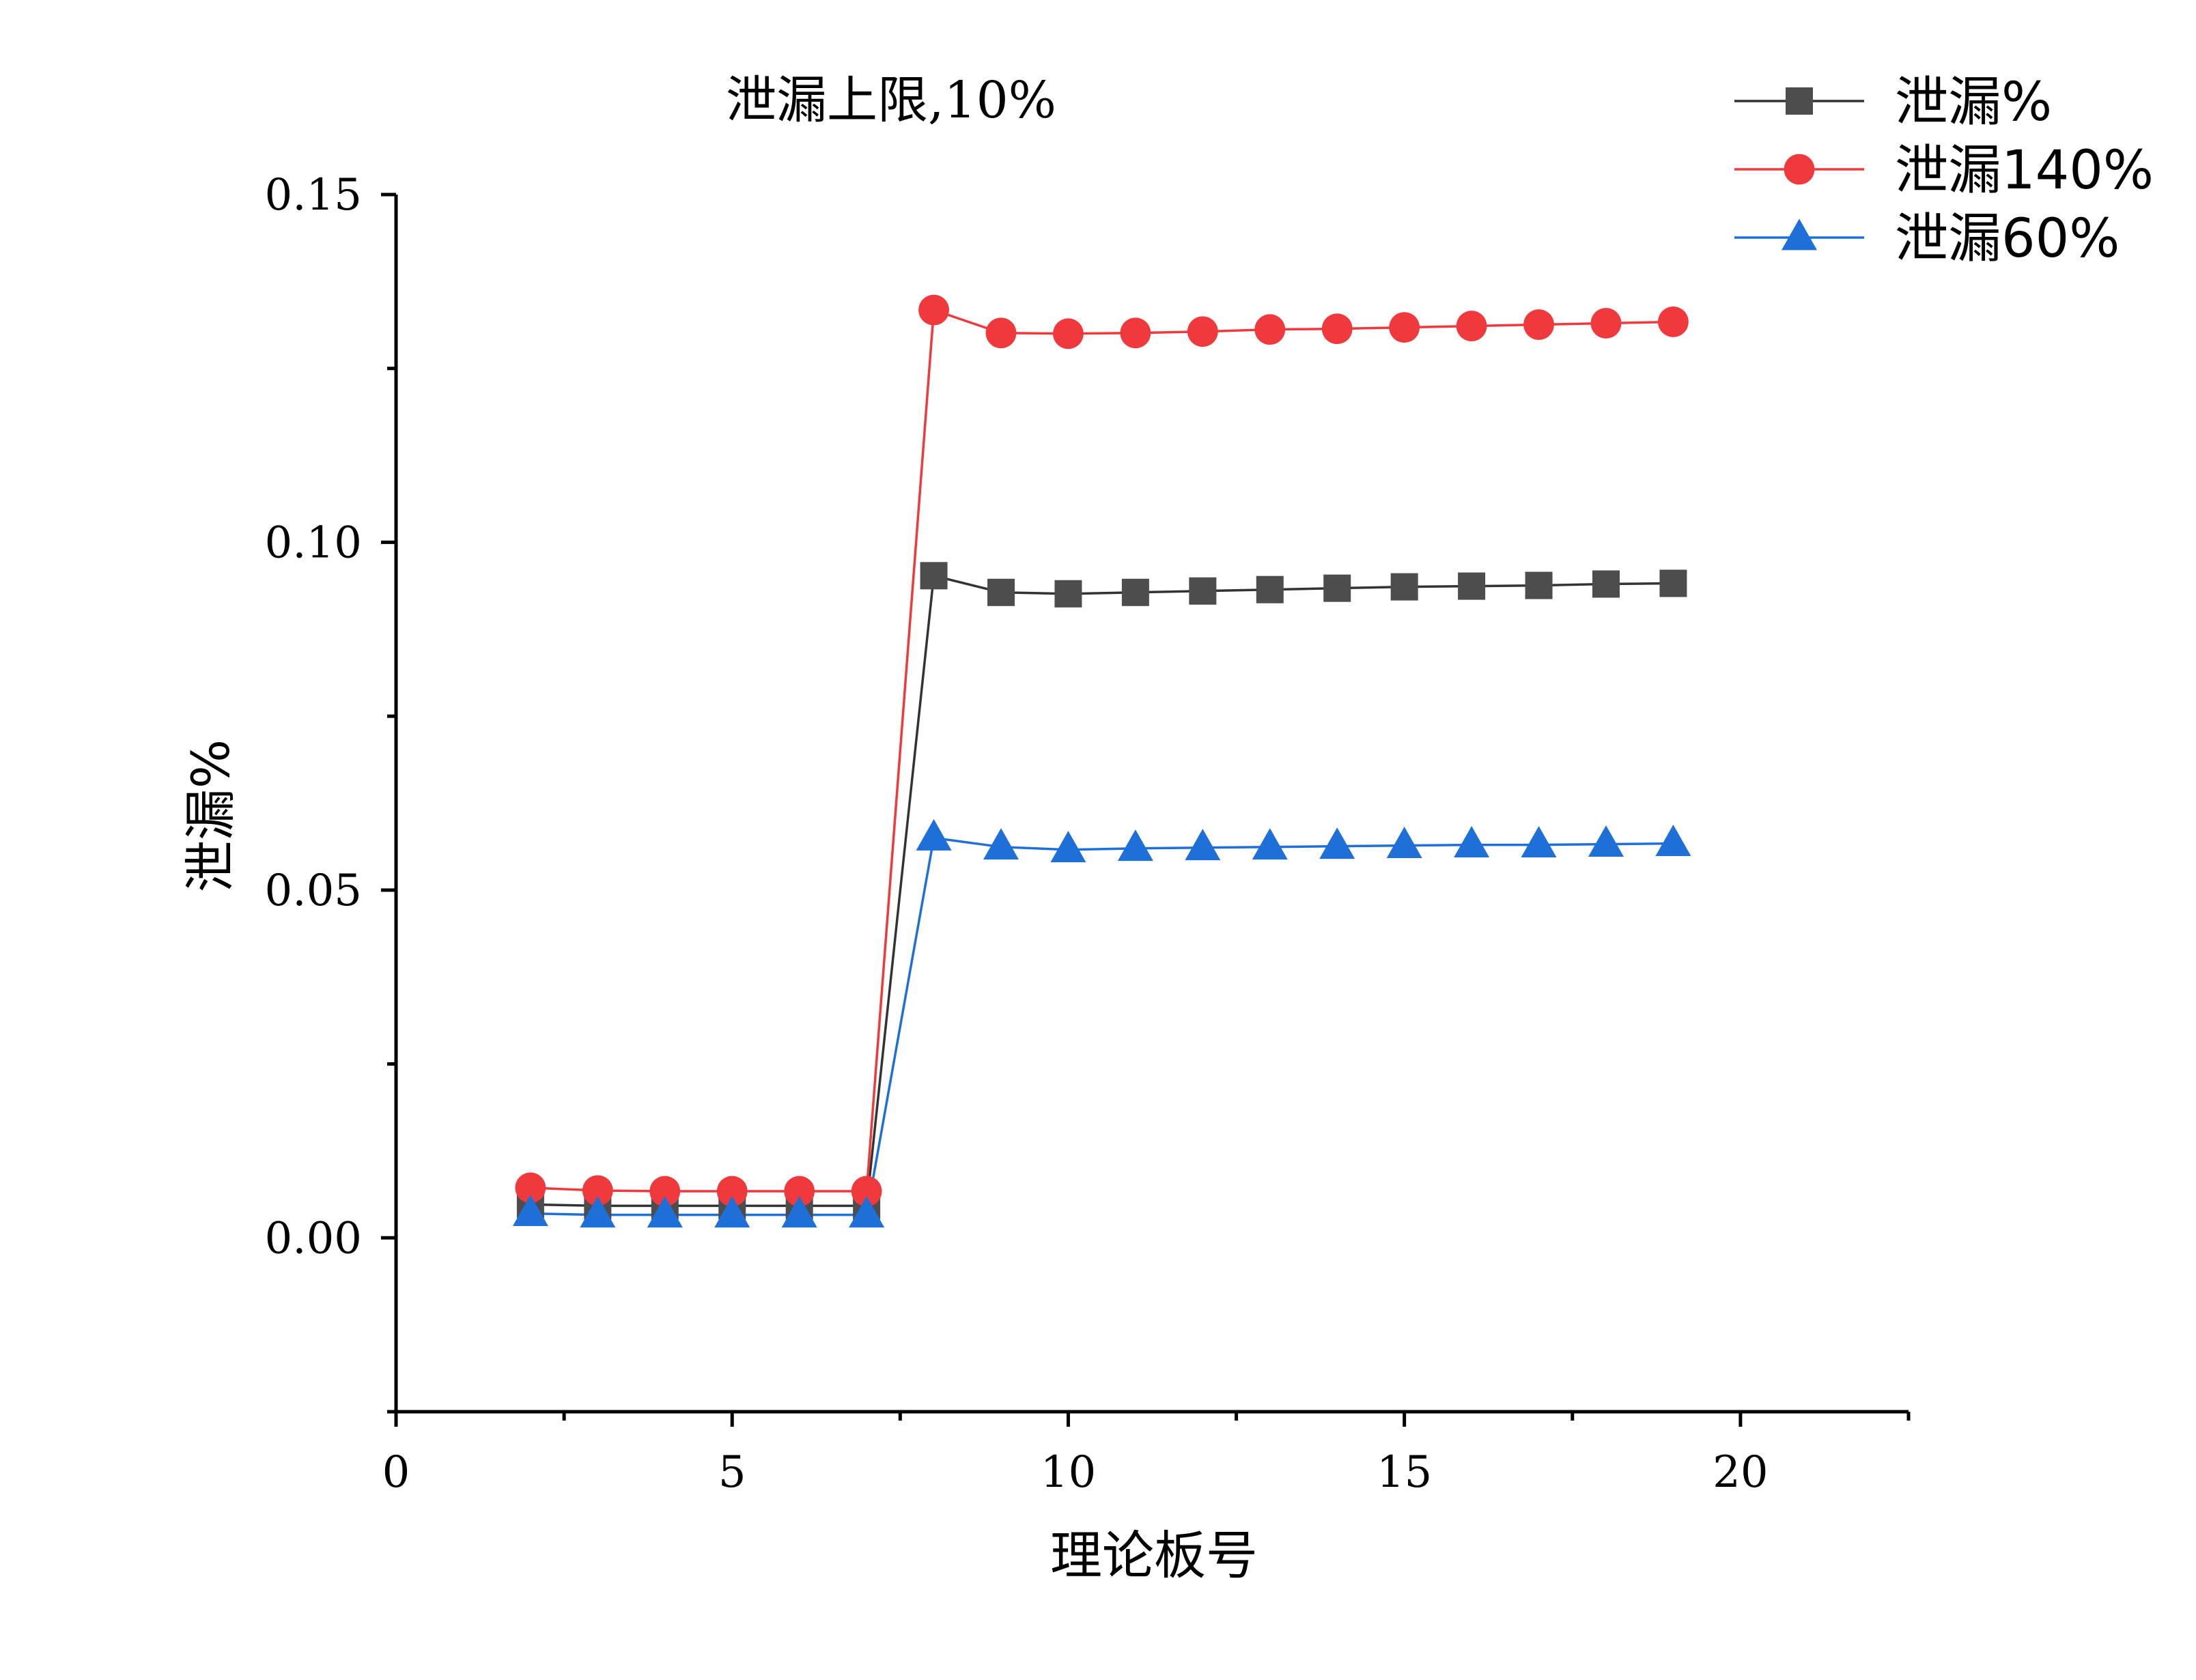 Image resolution: width=2196 pixels, height=1680 pixels. What do you see at coordinates (1154, 1555) in the screenshot?
I see `x-axis-label: 理论板号` at bounding box center [1154, 1555].